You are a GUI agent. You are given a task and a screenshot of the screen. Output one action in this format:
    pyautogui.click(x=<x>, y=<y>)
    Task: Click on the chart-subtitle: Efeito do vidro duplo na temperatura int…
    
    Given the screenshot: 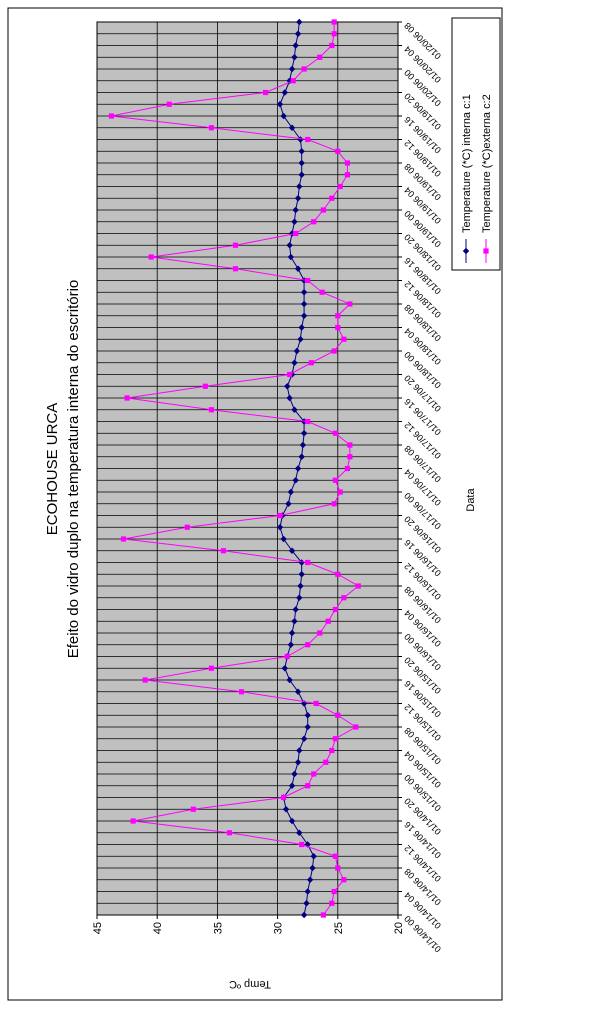 What is the action you would take?
    pyautogui.click(x=73, y=469)
    